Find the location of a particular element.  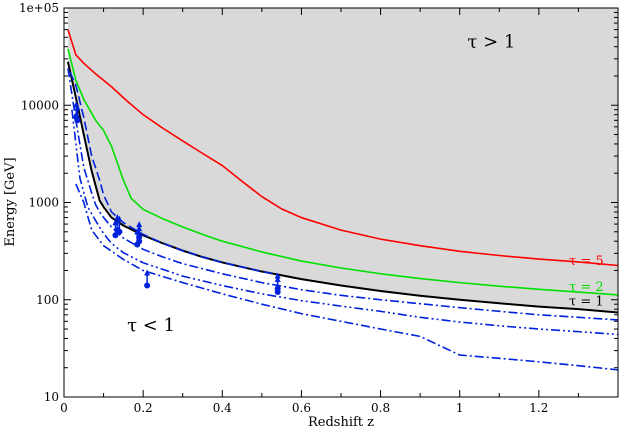

x-tick-label-3: 0.6 is located at coordinates (301, 408).